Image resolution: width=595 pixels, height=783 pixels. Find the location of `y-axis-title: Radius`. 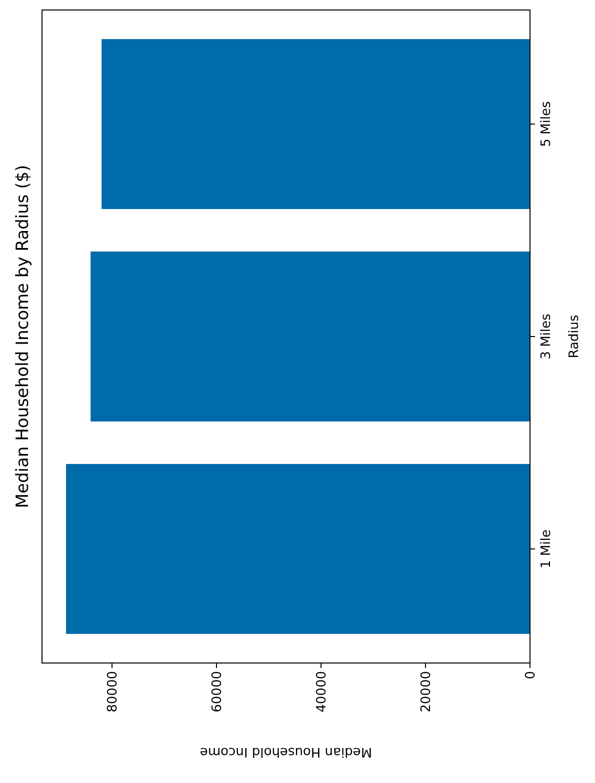

y-axis-title: Radius is located at coordinates (574, 336).